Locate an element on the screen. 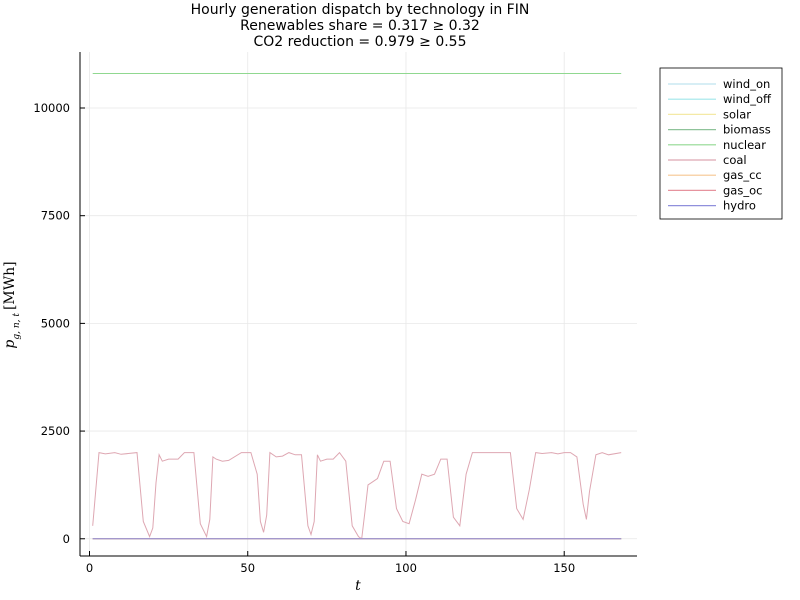 This screenshot has width=800, height=600. legend-label-wind_on: wind_on is located at coordinates (746, 84).